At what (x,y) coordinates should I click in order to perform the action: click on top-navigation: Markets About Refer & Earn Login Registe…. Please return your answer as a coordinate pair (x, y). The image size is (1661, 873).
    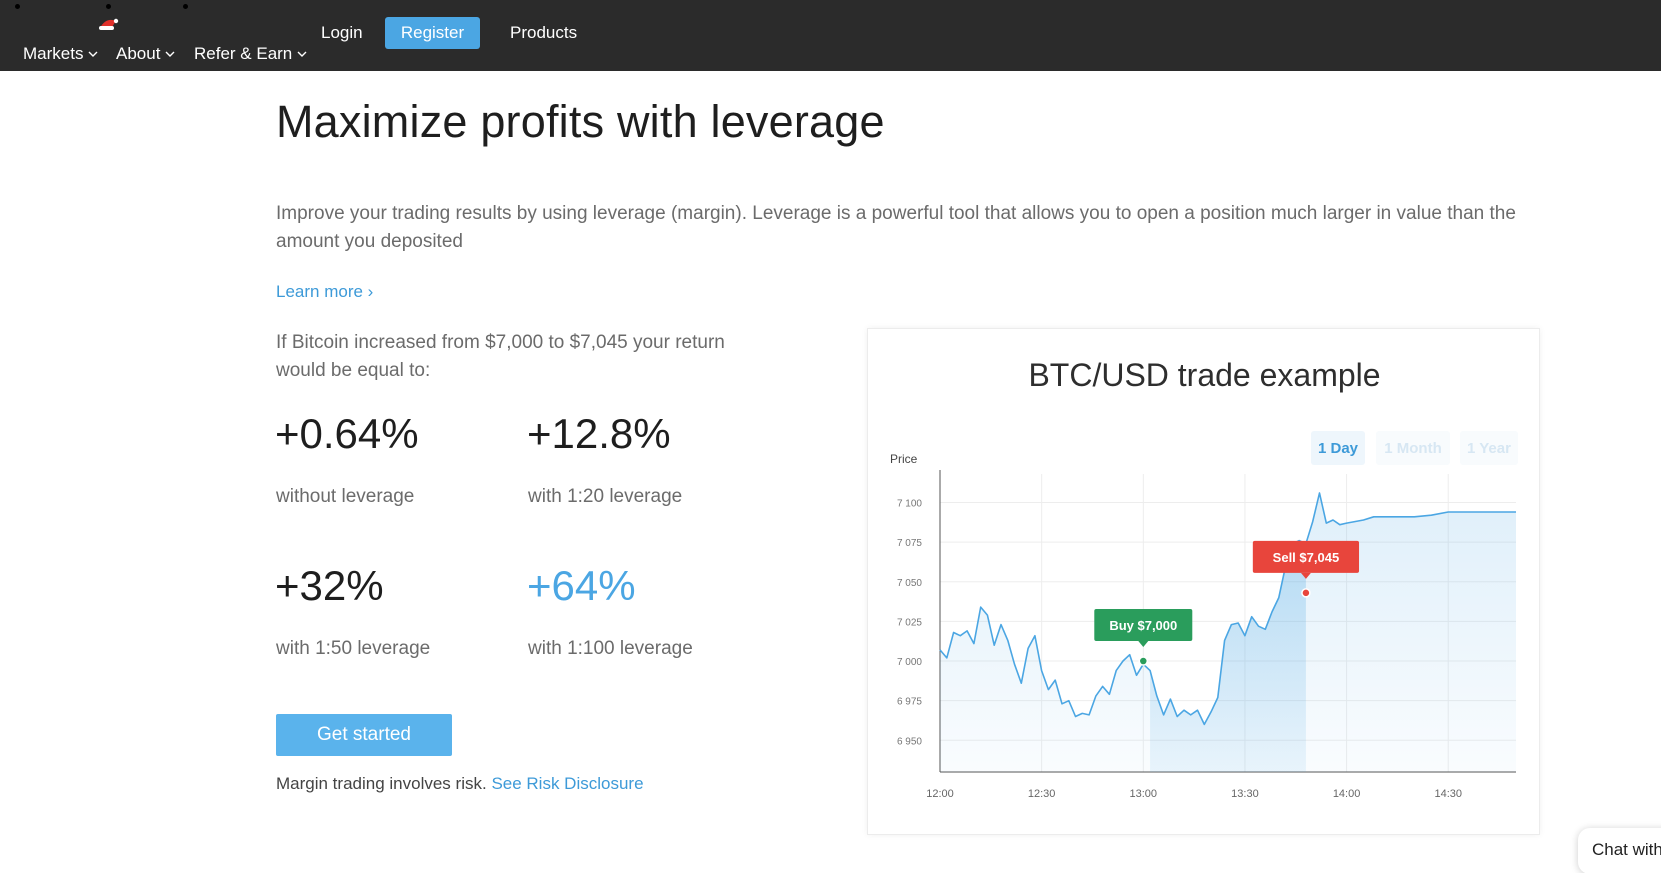
    Looking at the image, I should click on (830, 35).